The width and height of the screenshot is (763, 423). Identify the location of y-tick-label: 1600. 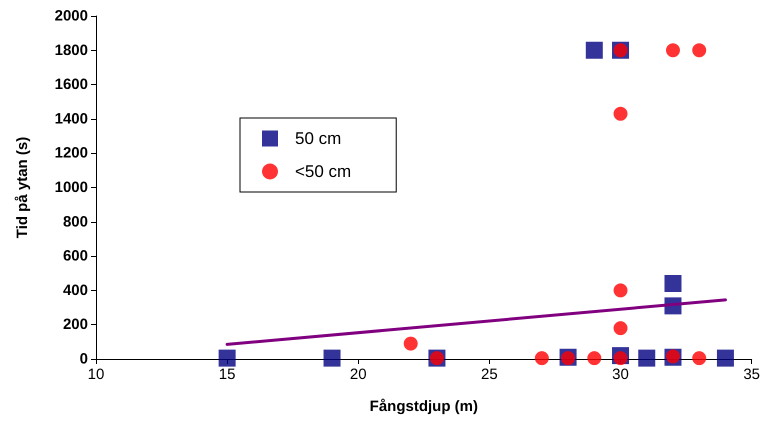
(71, 85).